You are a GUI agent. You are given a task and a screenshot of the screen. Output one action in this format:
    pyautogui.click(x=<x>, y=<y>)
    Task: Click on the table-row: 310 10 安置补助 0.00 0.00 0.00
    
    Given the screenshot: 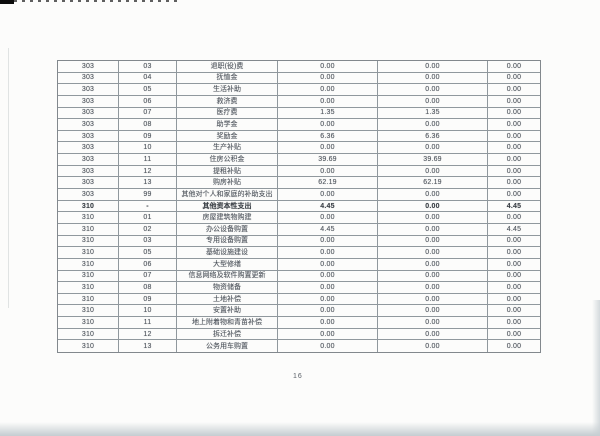 What is the action you would take?
    pyautogui.click(x=299, y=311)
    